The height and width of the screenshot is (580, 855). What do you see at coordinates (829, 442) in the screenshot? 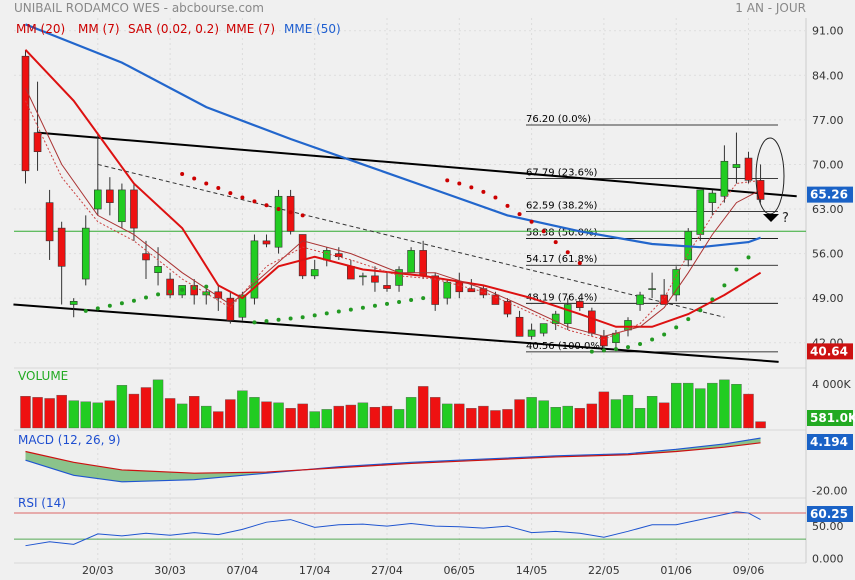
I see `macd-last-label-text: 4.194` at bounding box center [829, 442].